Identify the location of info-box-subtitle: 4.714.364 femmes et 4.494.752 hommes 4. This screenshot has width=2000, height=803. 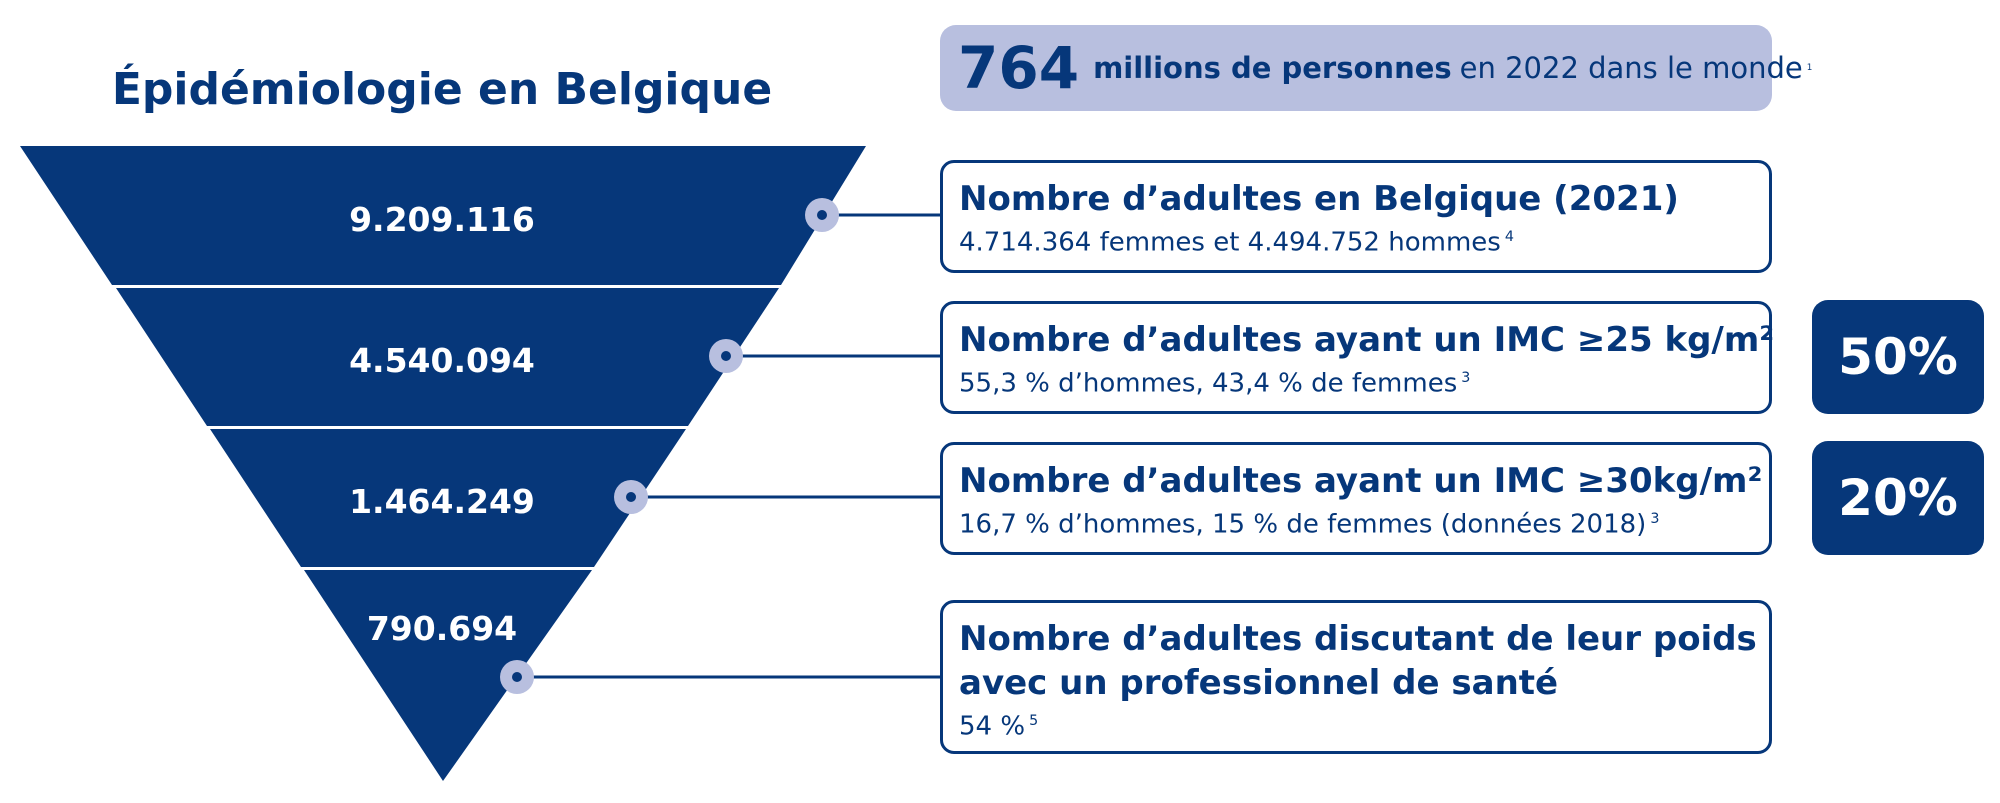
(1236, 242).